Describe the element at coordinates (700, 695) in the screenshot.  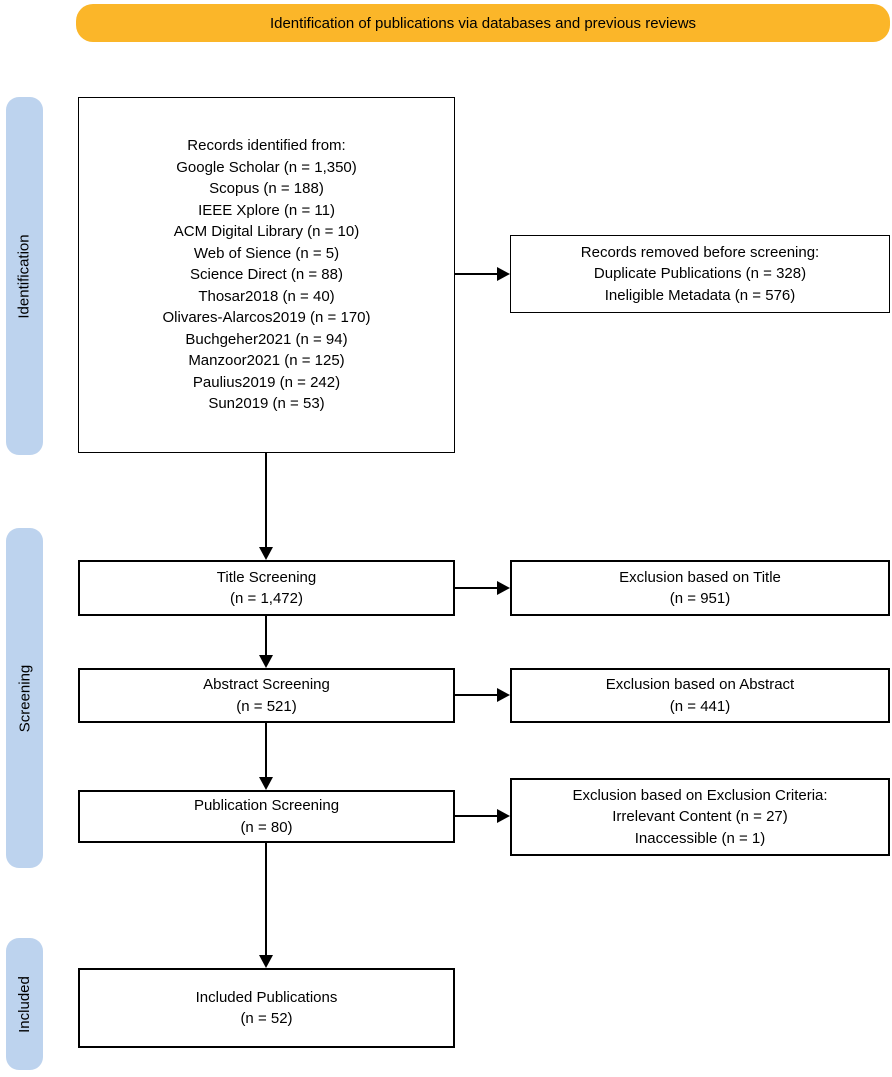
I see `box-exclusion-abstract: Exclusion based on Abstract (n = 441)` at that location.